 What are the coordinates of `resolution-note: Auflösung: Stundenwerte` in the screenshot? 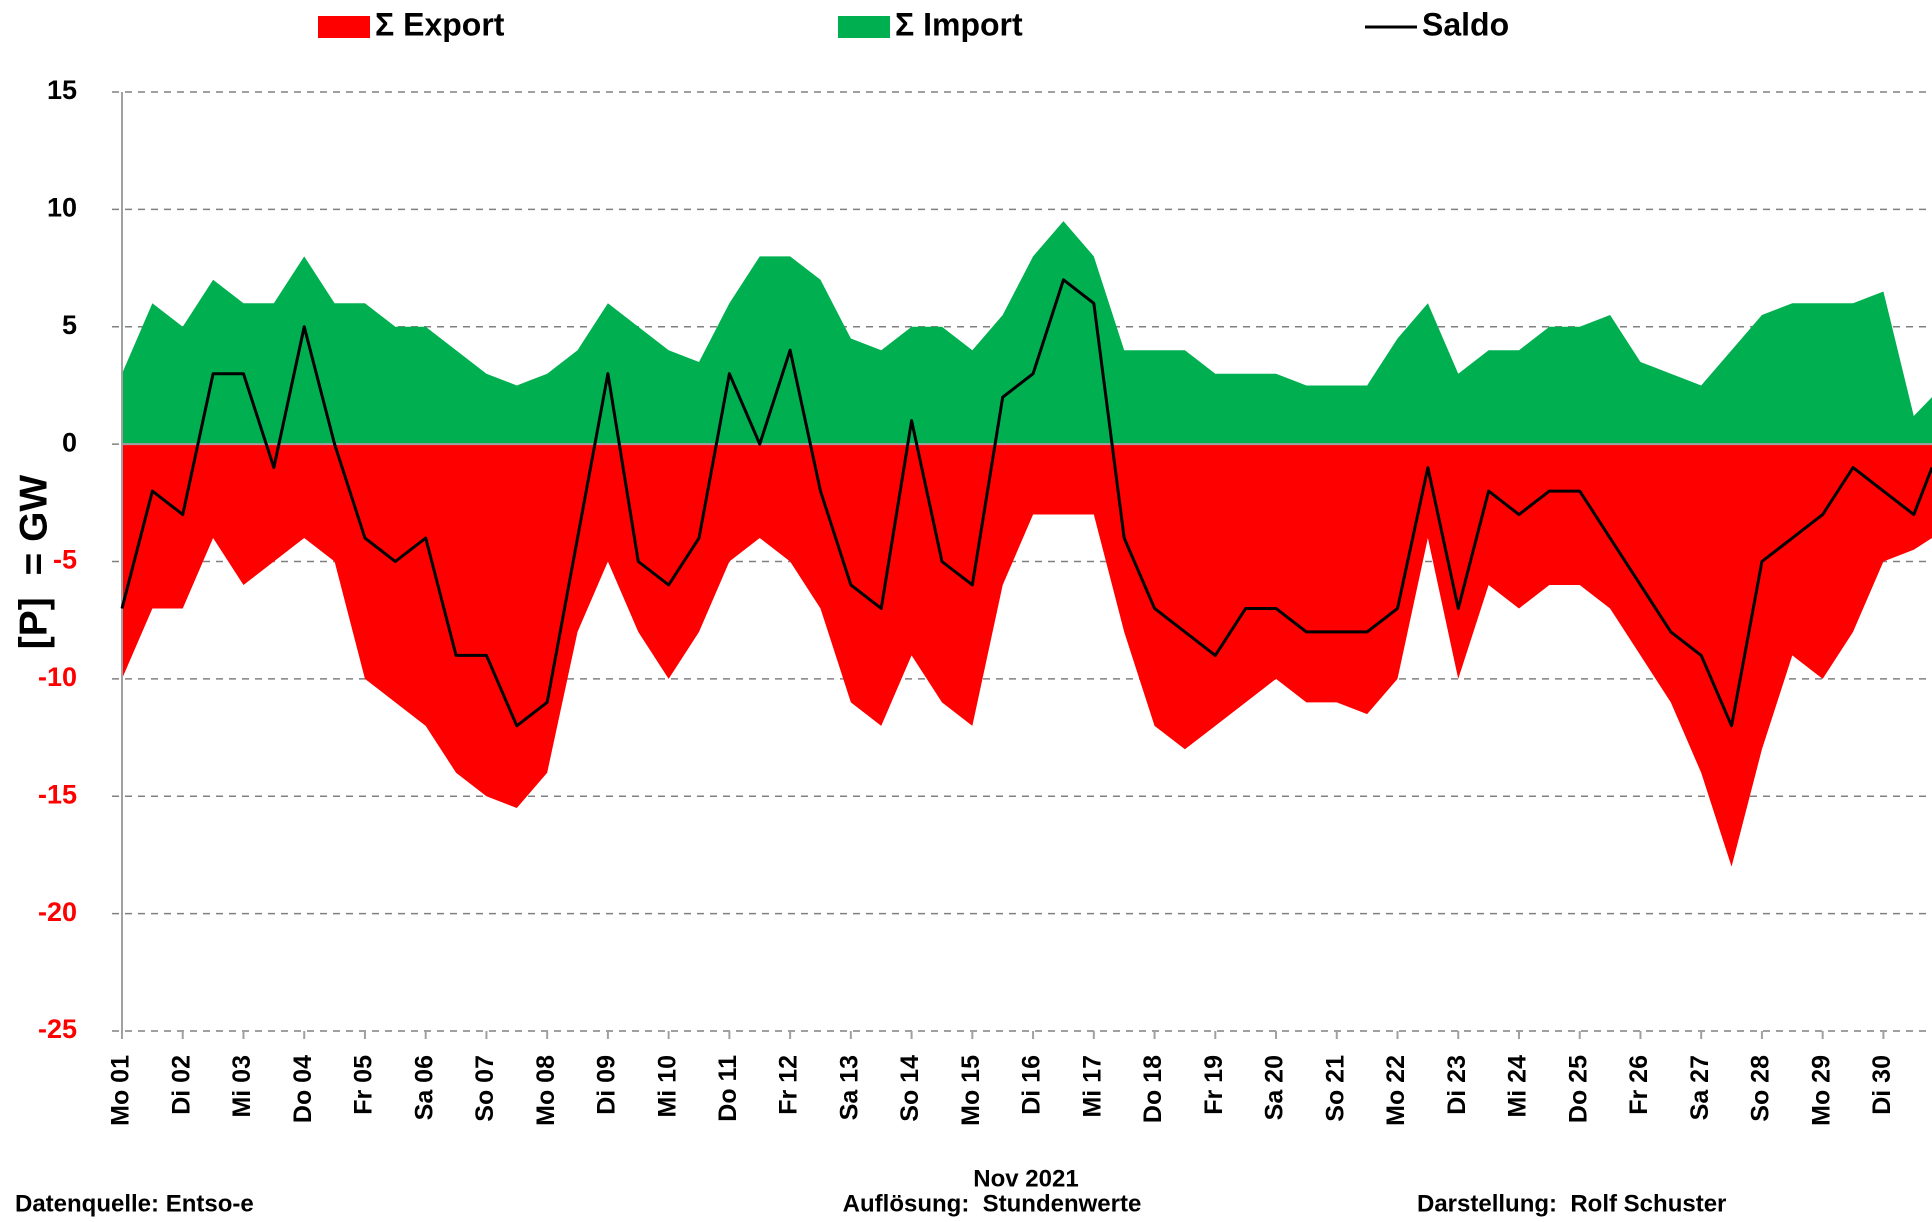 It's located at (992, 1203).